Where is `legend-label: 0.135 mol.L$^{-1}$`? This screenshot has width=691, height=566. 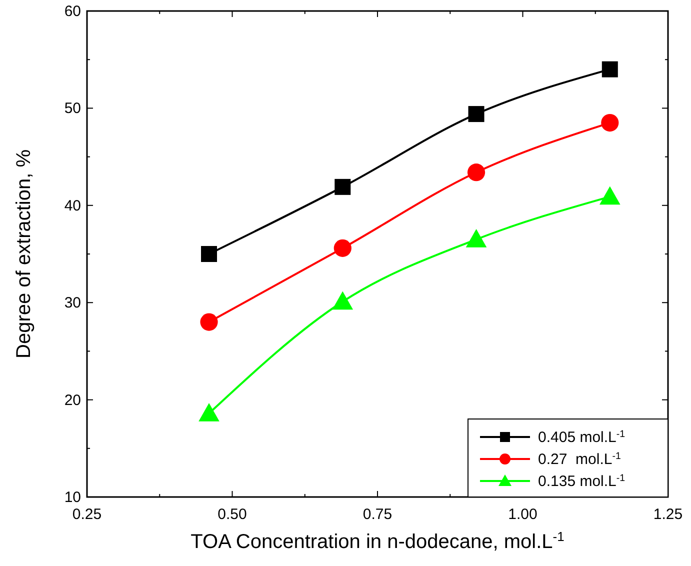 legend-label: 0.135 mol.L$^{-1}$ is located at coordinates (582, 481).